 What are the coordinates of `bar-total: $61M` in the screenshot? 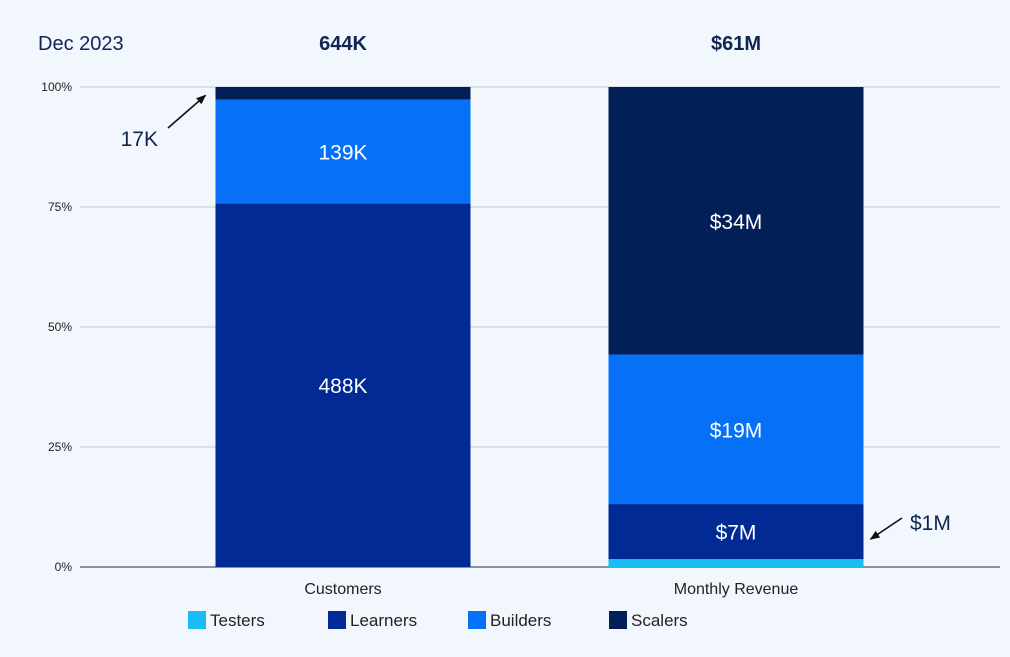 It's located at (736, 44).